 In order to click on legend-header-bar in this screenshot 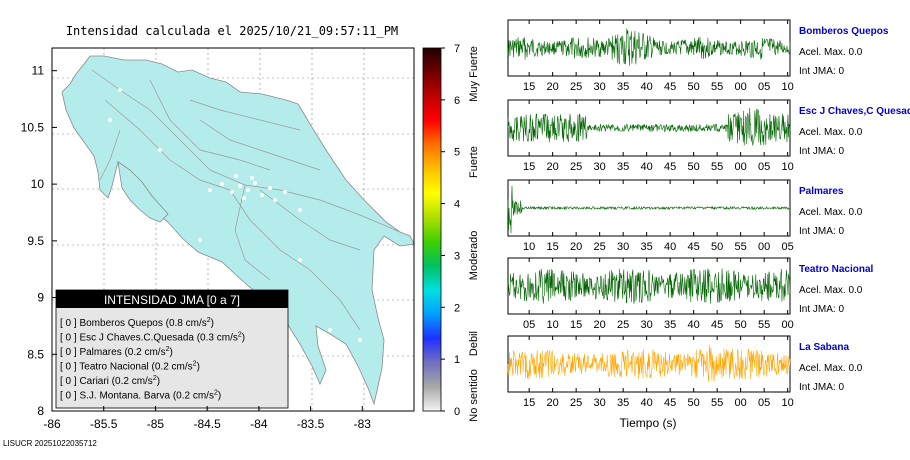, I will do `click(172, 299)`.